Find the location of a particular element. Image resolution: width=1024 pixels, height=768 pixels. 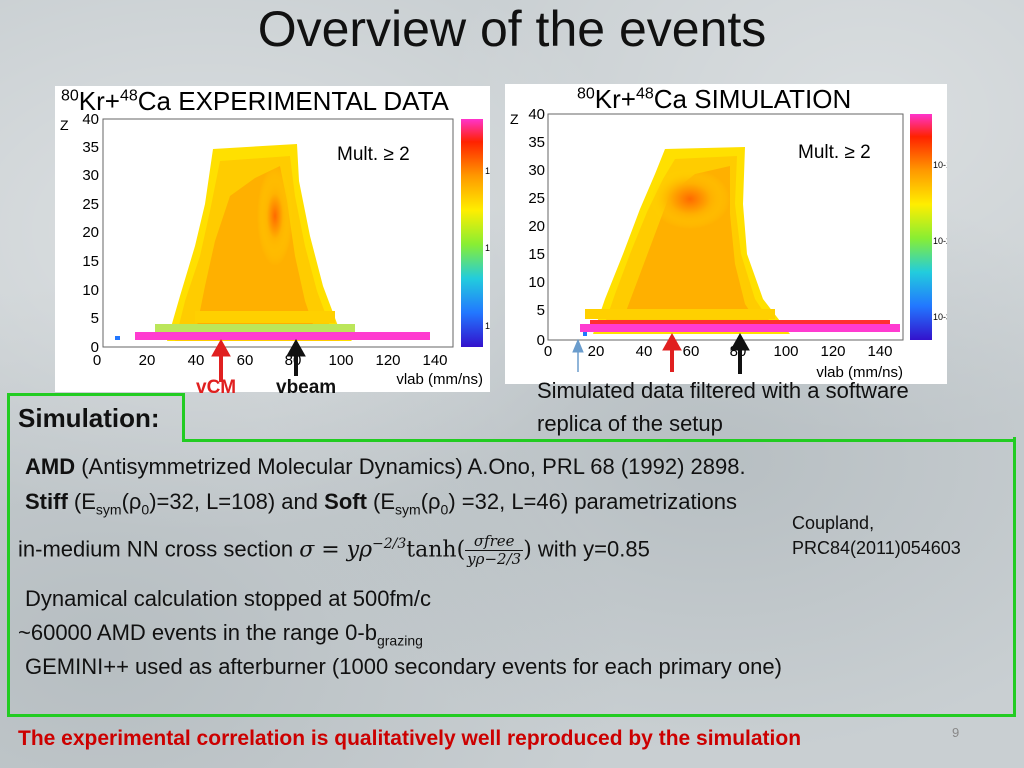

dynamical-line: Dynamical calculation stopped at 500fm/c is located at coordinates (228, 598).